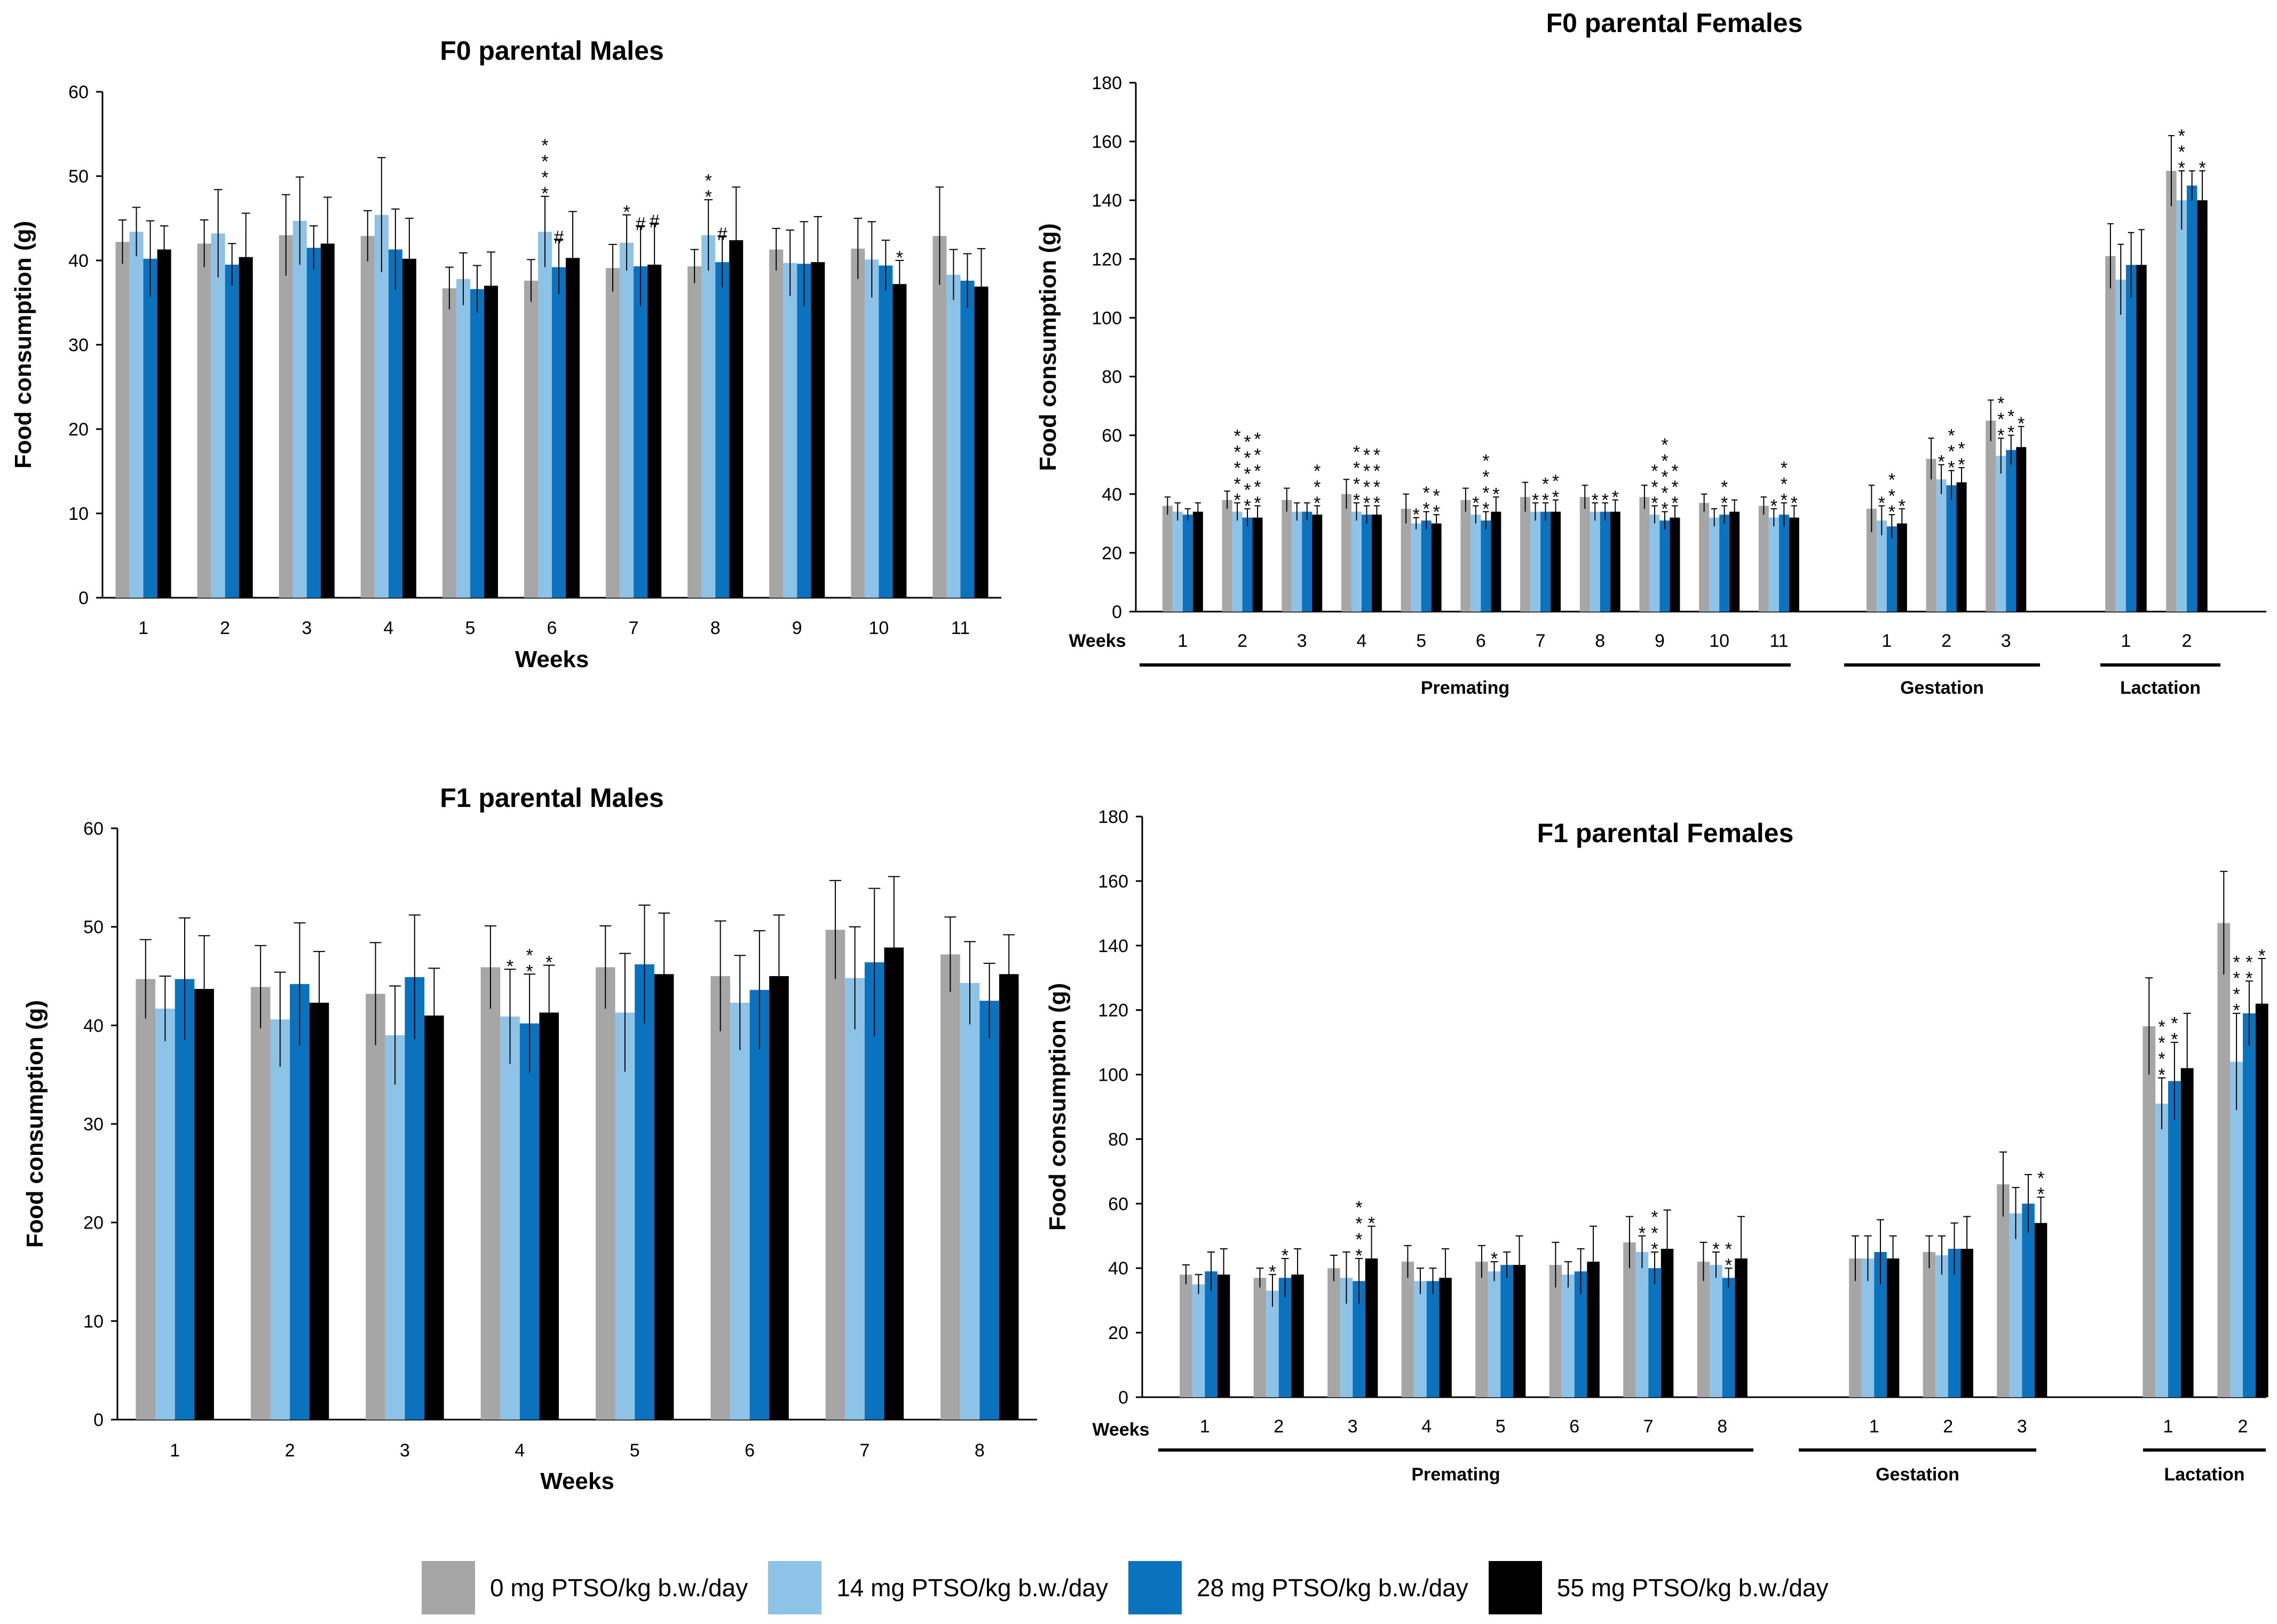 The image size is (2277, 1624). I want to click on legend-item: 55 mg PTSO/kg b.w./day, so click(1659, 1587).